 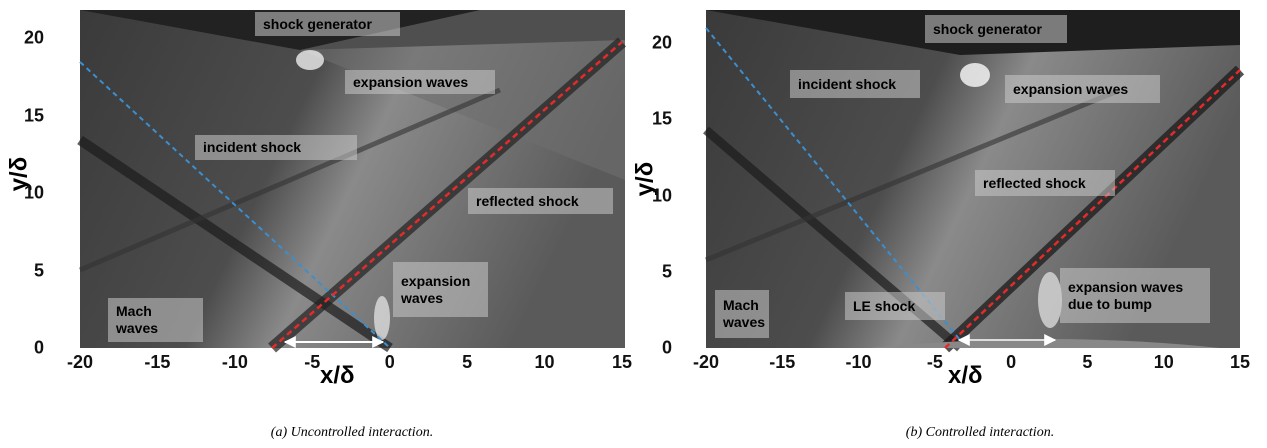 What do you see at coordinates (352, 432) in the screenshot?
I see `caption: (a) Uncontrolled interaction.` at bounding box center [352, 432].